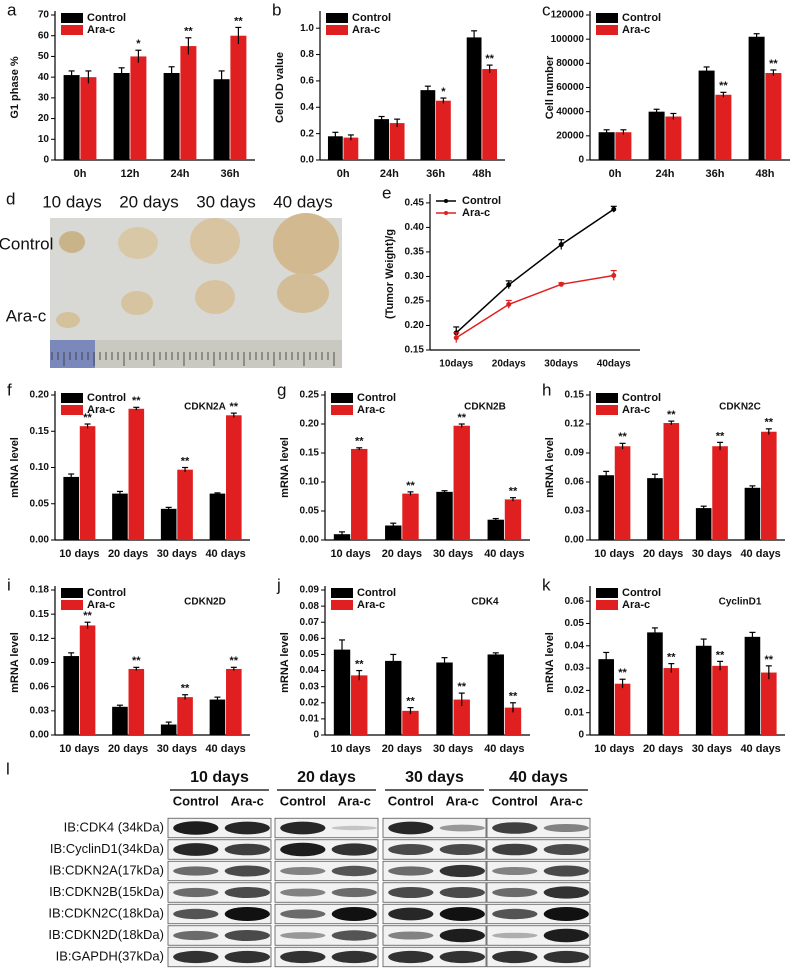 This screenshot has width=800, height=976. I want to click on column-label: 10 days, so click(72, 201).